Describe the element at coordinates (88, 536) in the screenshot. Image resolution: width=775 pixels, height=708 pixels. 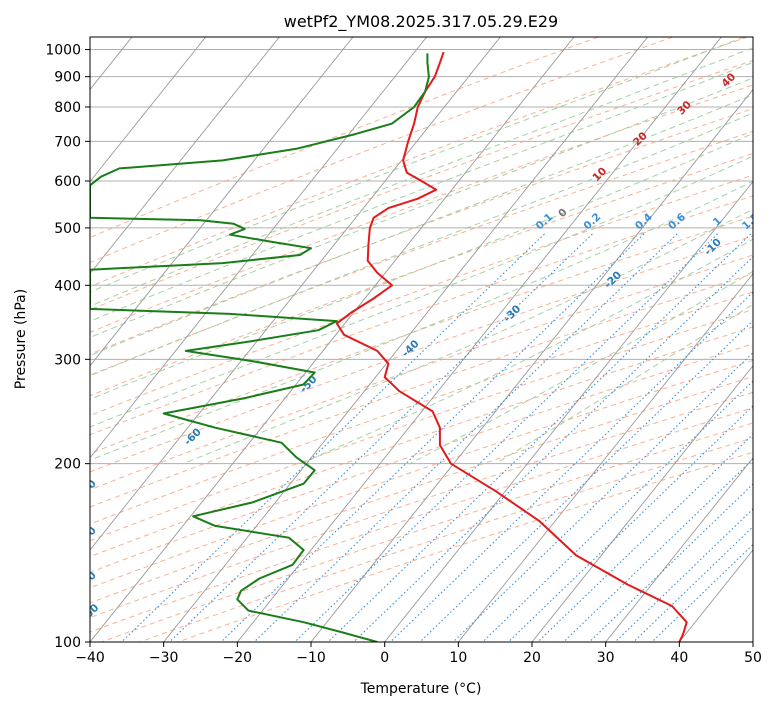
I see `wet-bulb-label: -80` at that location.